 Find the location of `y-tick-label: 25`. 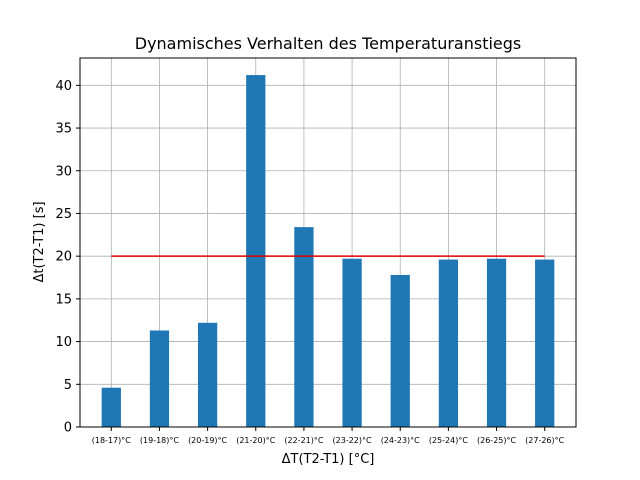

y-tick-label: 25 is located at coordinates (63, 214).